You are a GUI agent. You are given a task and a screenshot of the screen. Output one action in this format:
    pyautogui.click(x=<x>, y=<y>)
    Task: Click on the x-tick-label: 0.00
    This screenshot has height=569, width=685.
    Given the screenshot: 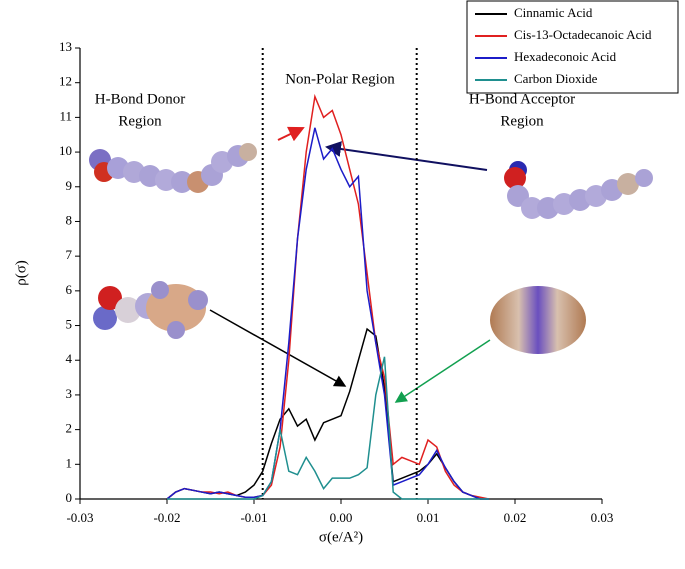 What is the action you would take?
    pyautogui.click(x=341, y=517)
    